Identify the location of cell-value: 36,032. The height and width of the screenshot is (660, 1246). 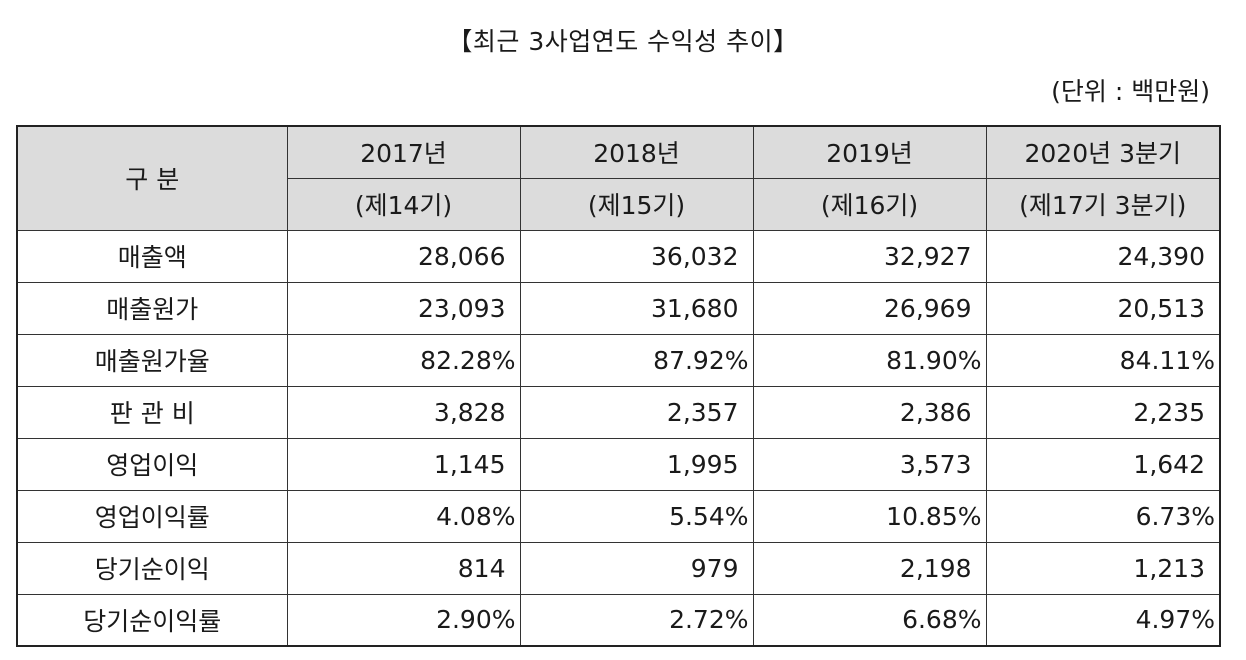
(636, 256).